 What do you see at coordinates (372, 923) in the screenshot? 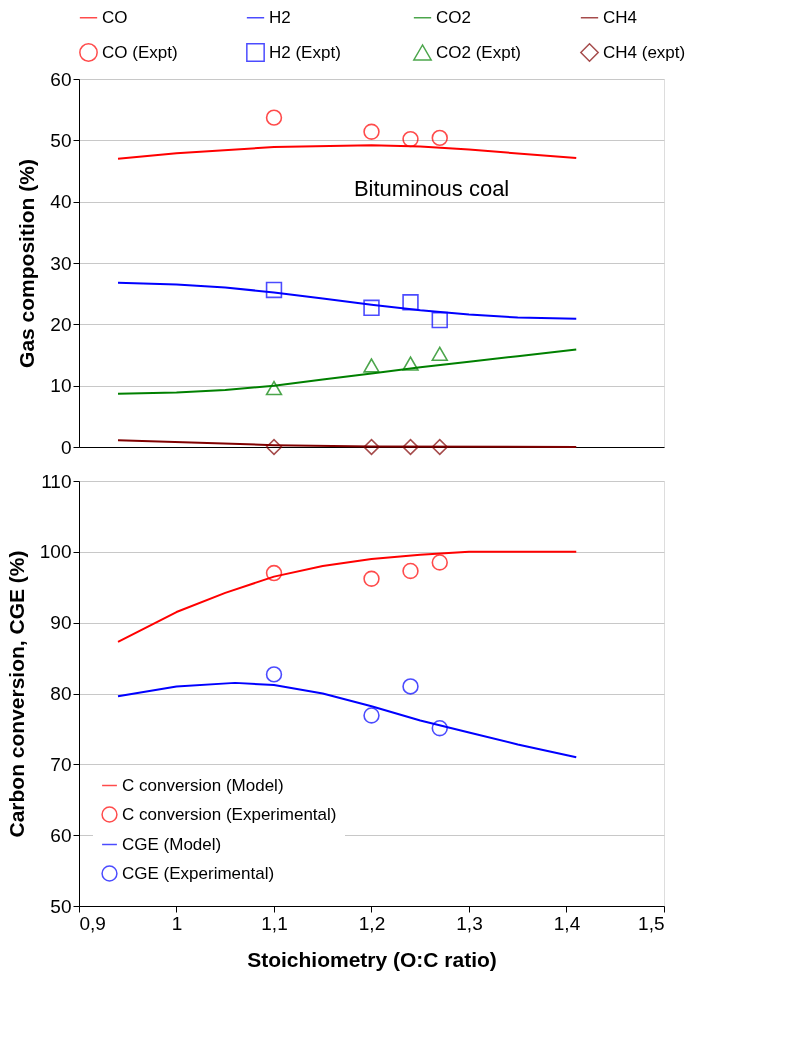
I see `x-tick-label: 1,2` at bounding box center [372, 923].